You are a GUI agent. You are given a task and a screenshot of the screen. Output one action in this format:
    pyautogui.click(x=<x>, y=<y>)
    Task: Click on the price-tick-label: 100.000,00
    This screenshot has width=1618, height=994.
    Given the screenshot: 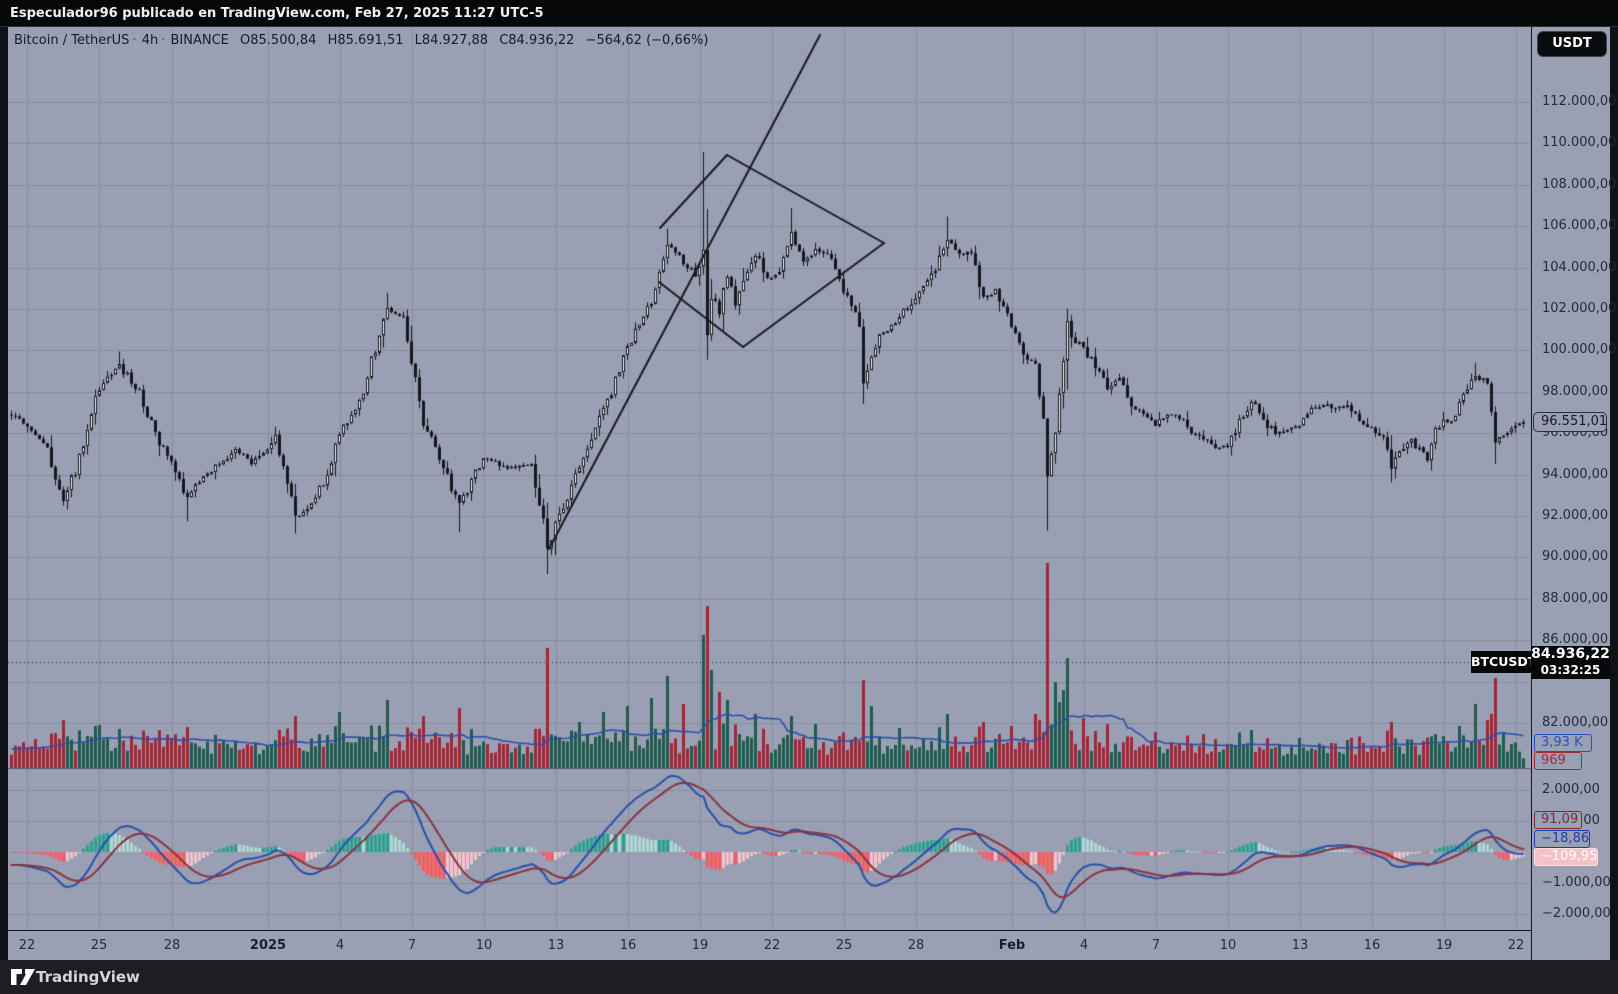 What is the action you would take?
    pyautogui.click(x=1579, y=350)
    